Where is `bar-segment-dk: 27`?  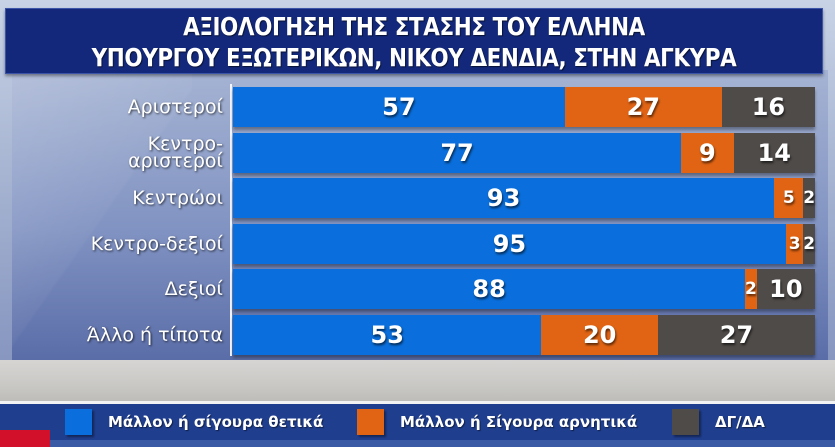
bar-segment-dk: 27 is located at coordinates (736, 335).